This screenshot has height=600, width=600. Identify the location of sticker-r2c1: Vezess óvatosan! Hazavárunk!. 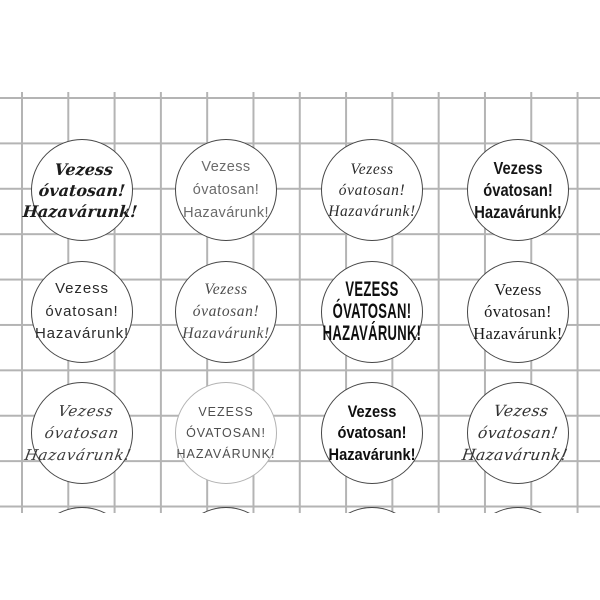
(82, 312).